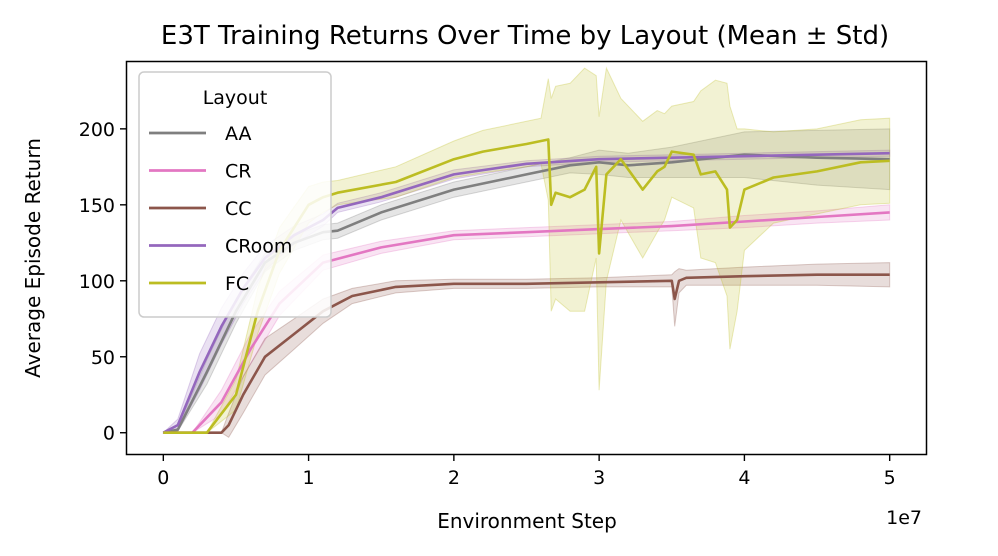 This screenshot has height=556, width=998. What do you see at coordinates (309, 478) in the screenshot?
I see `x-tick-label: 1` at bounding box center [309, 478].